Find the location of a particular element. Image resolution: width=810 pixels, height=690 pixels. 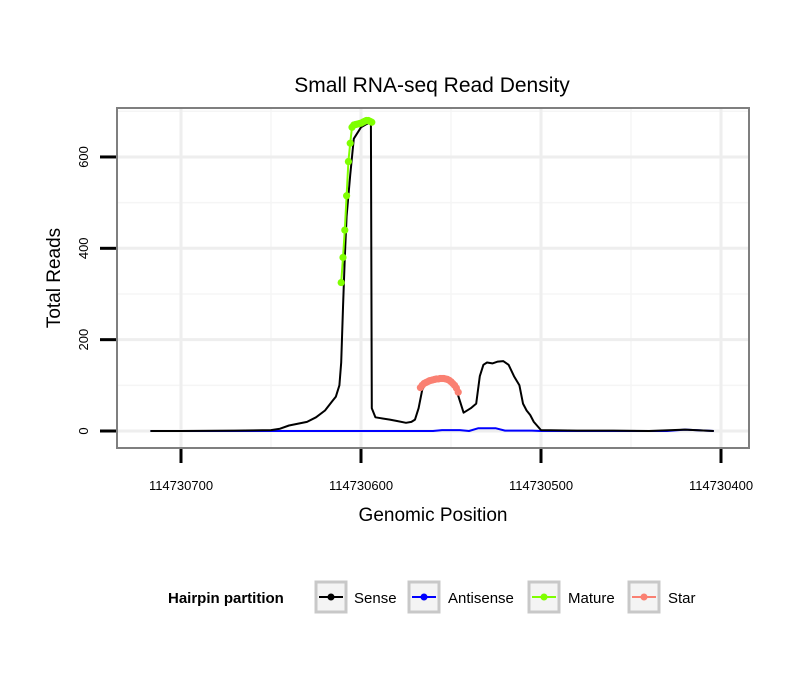

x-tick-label: 114730600 is located at coordinates (361, 485).